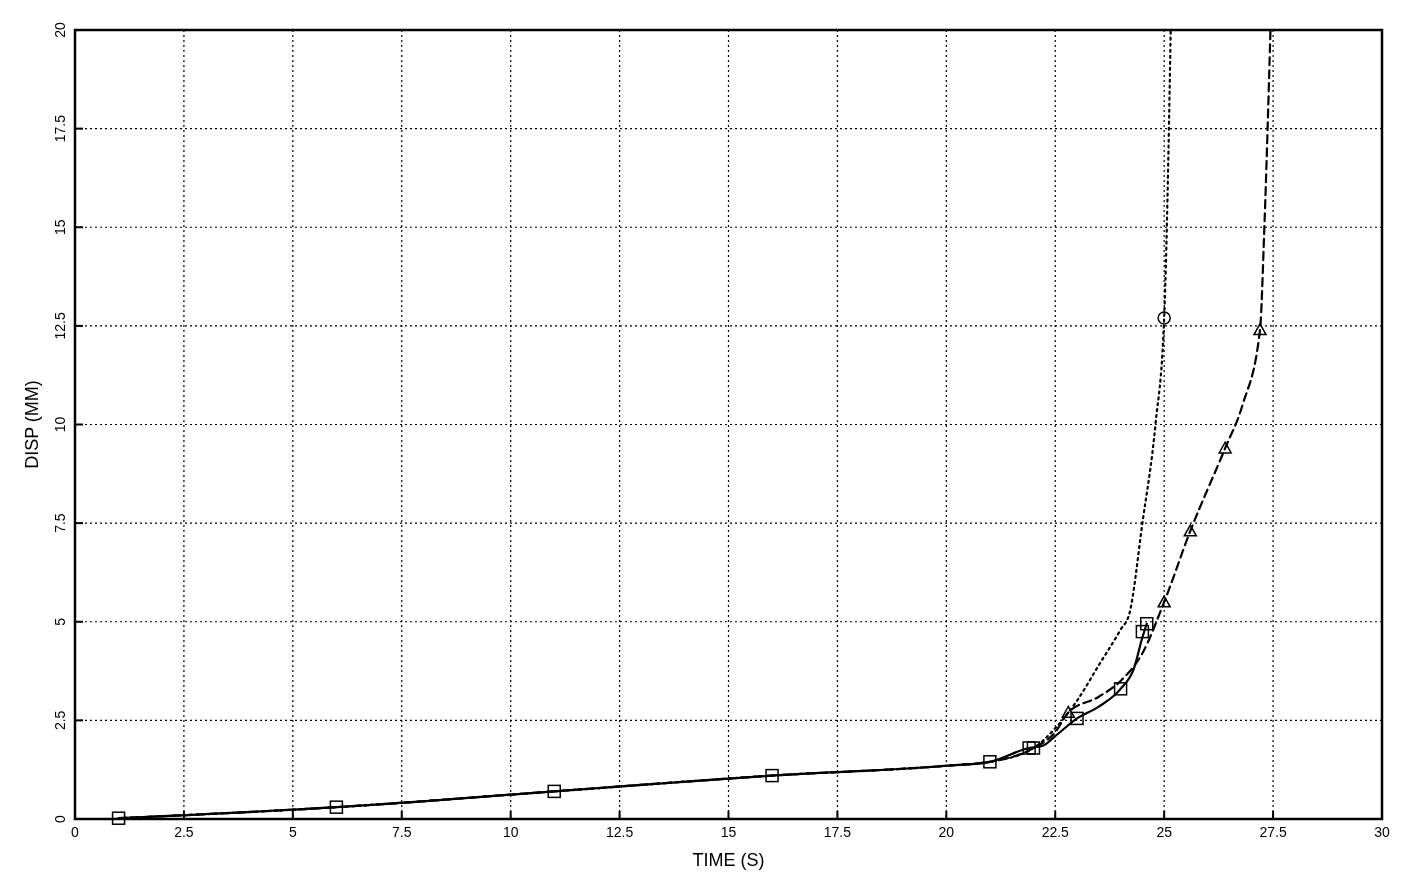  Describe the element at coordinates (946, 832) in the screenshot. I see `x-tick-label: 20` at that location.